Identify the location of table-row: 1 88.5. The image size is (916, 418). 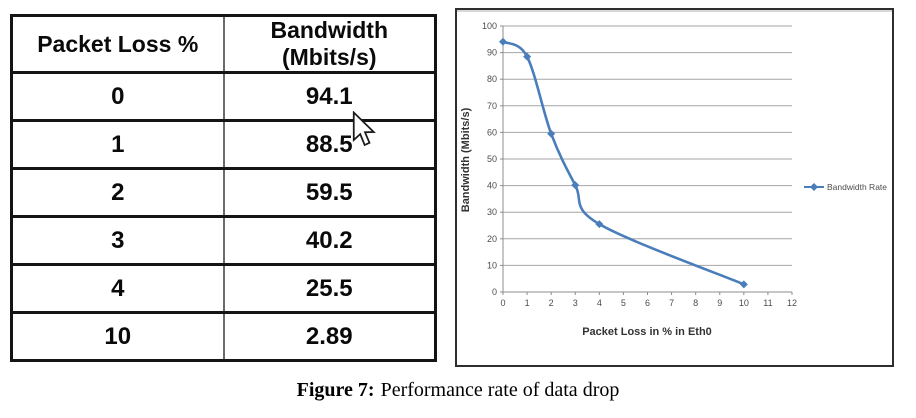
(223, 144).